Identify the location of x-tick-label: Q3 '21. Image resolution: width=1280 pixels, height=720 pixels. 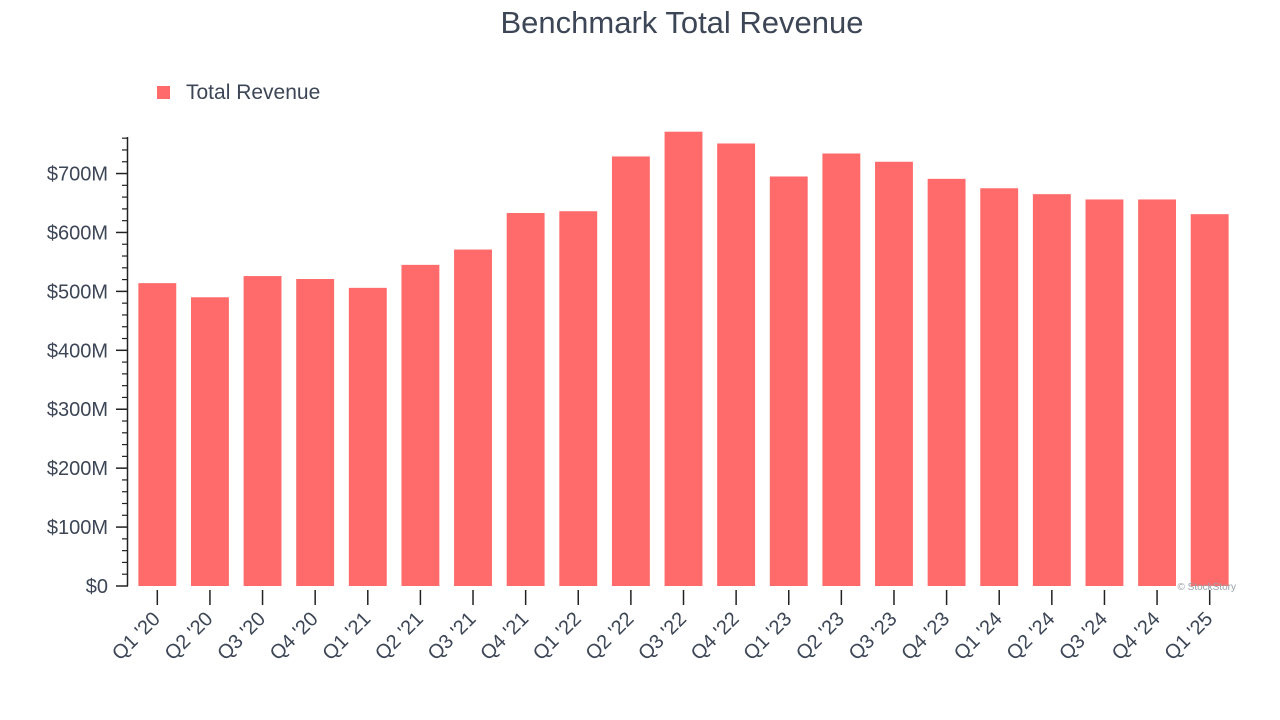
(452, 636).